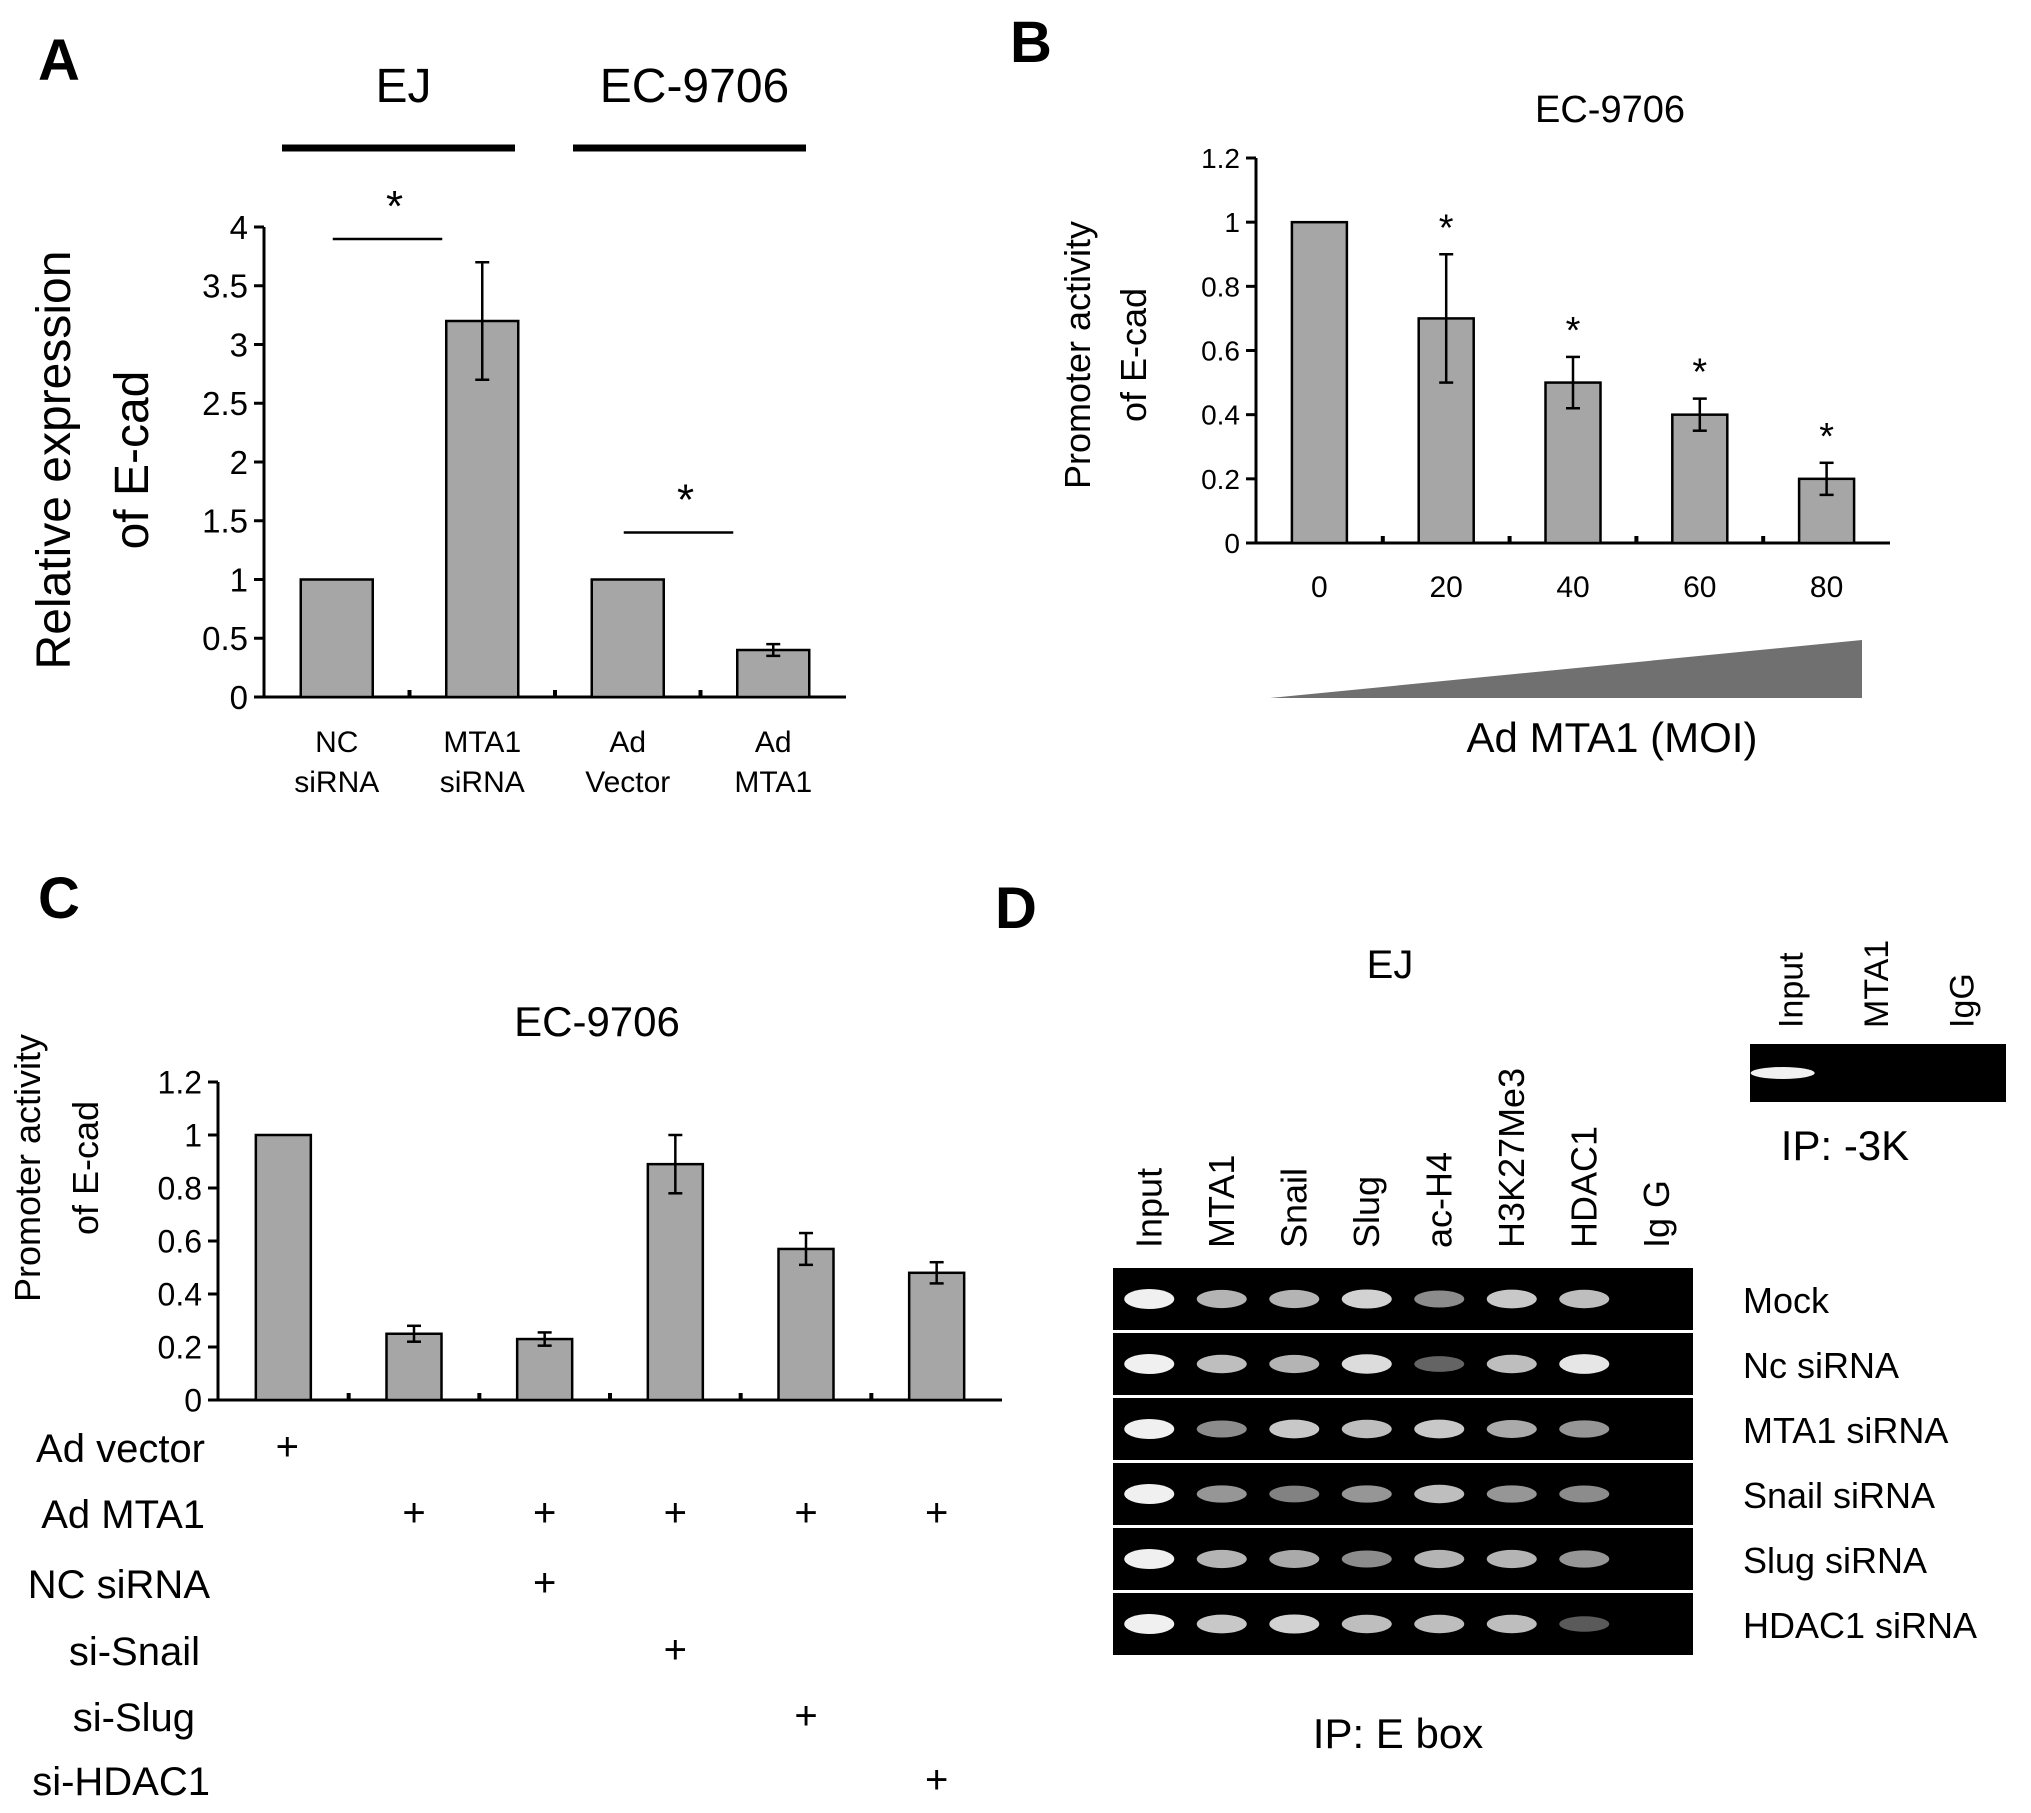 The image size is (2031, 1813). Describe the element at coordinates (54, 460) in the screenshot. I see `y-axis-label: Relative expression` at that location.